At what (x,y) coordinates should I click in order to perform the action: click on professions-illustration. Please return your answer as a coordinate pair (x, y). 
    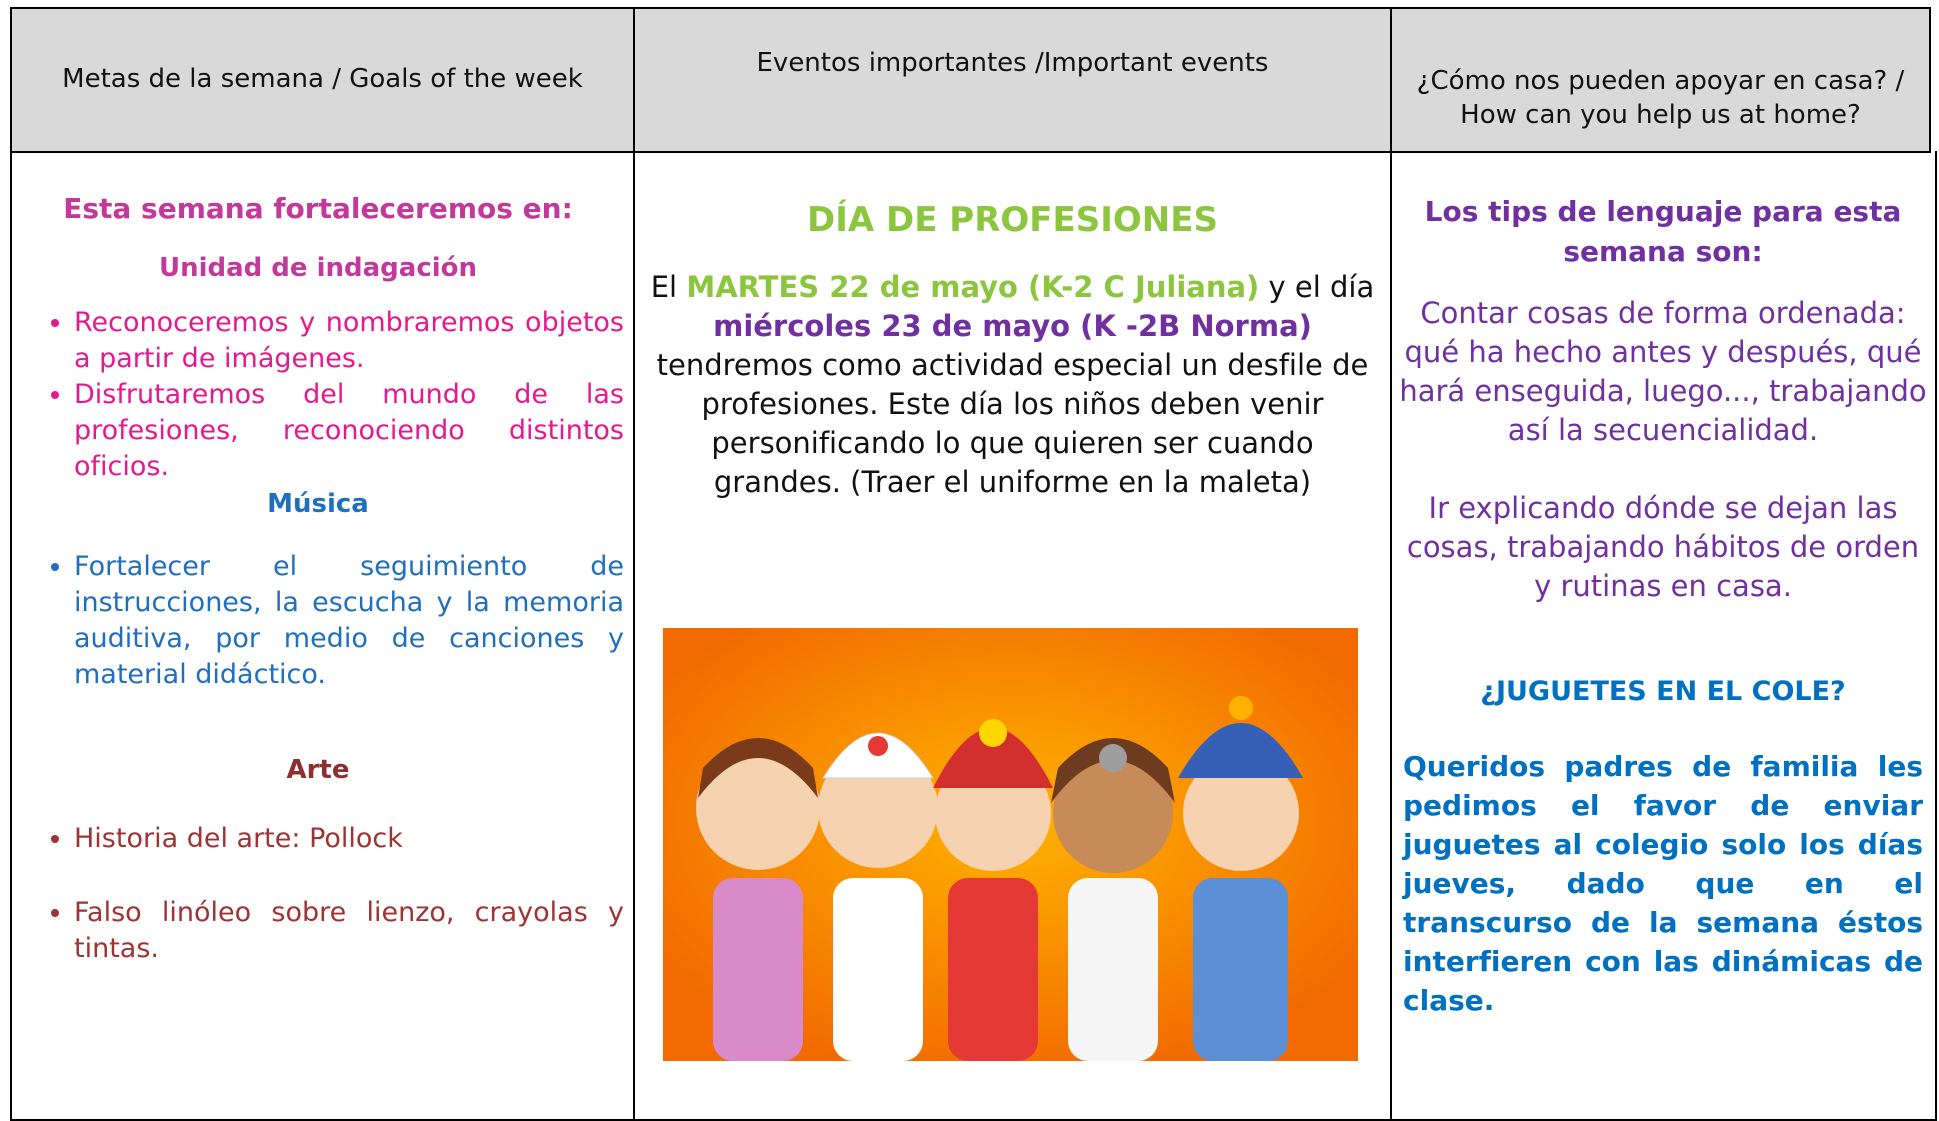
    Looking at the image, I should click on (1010, 844).